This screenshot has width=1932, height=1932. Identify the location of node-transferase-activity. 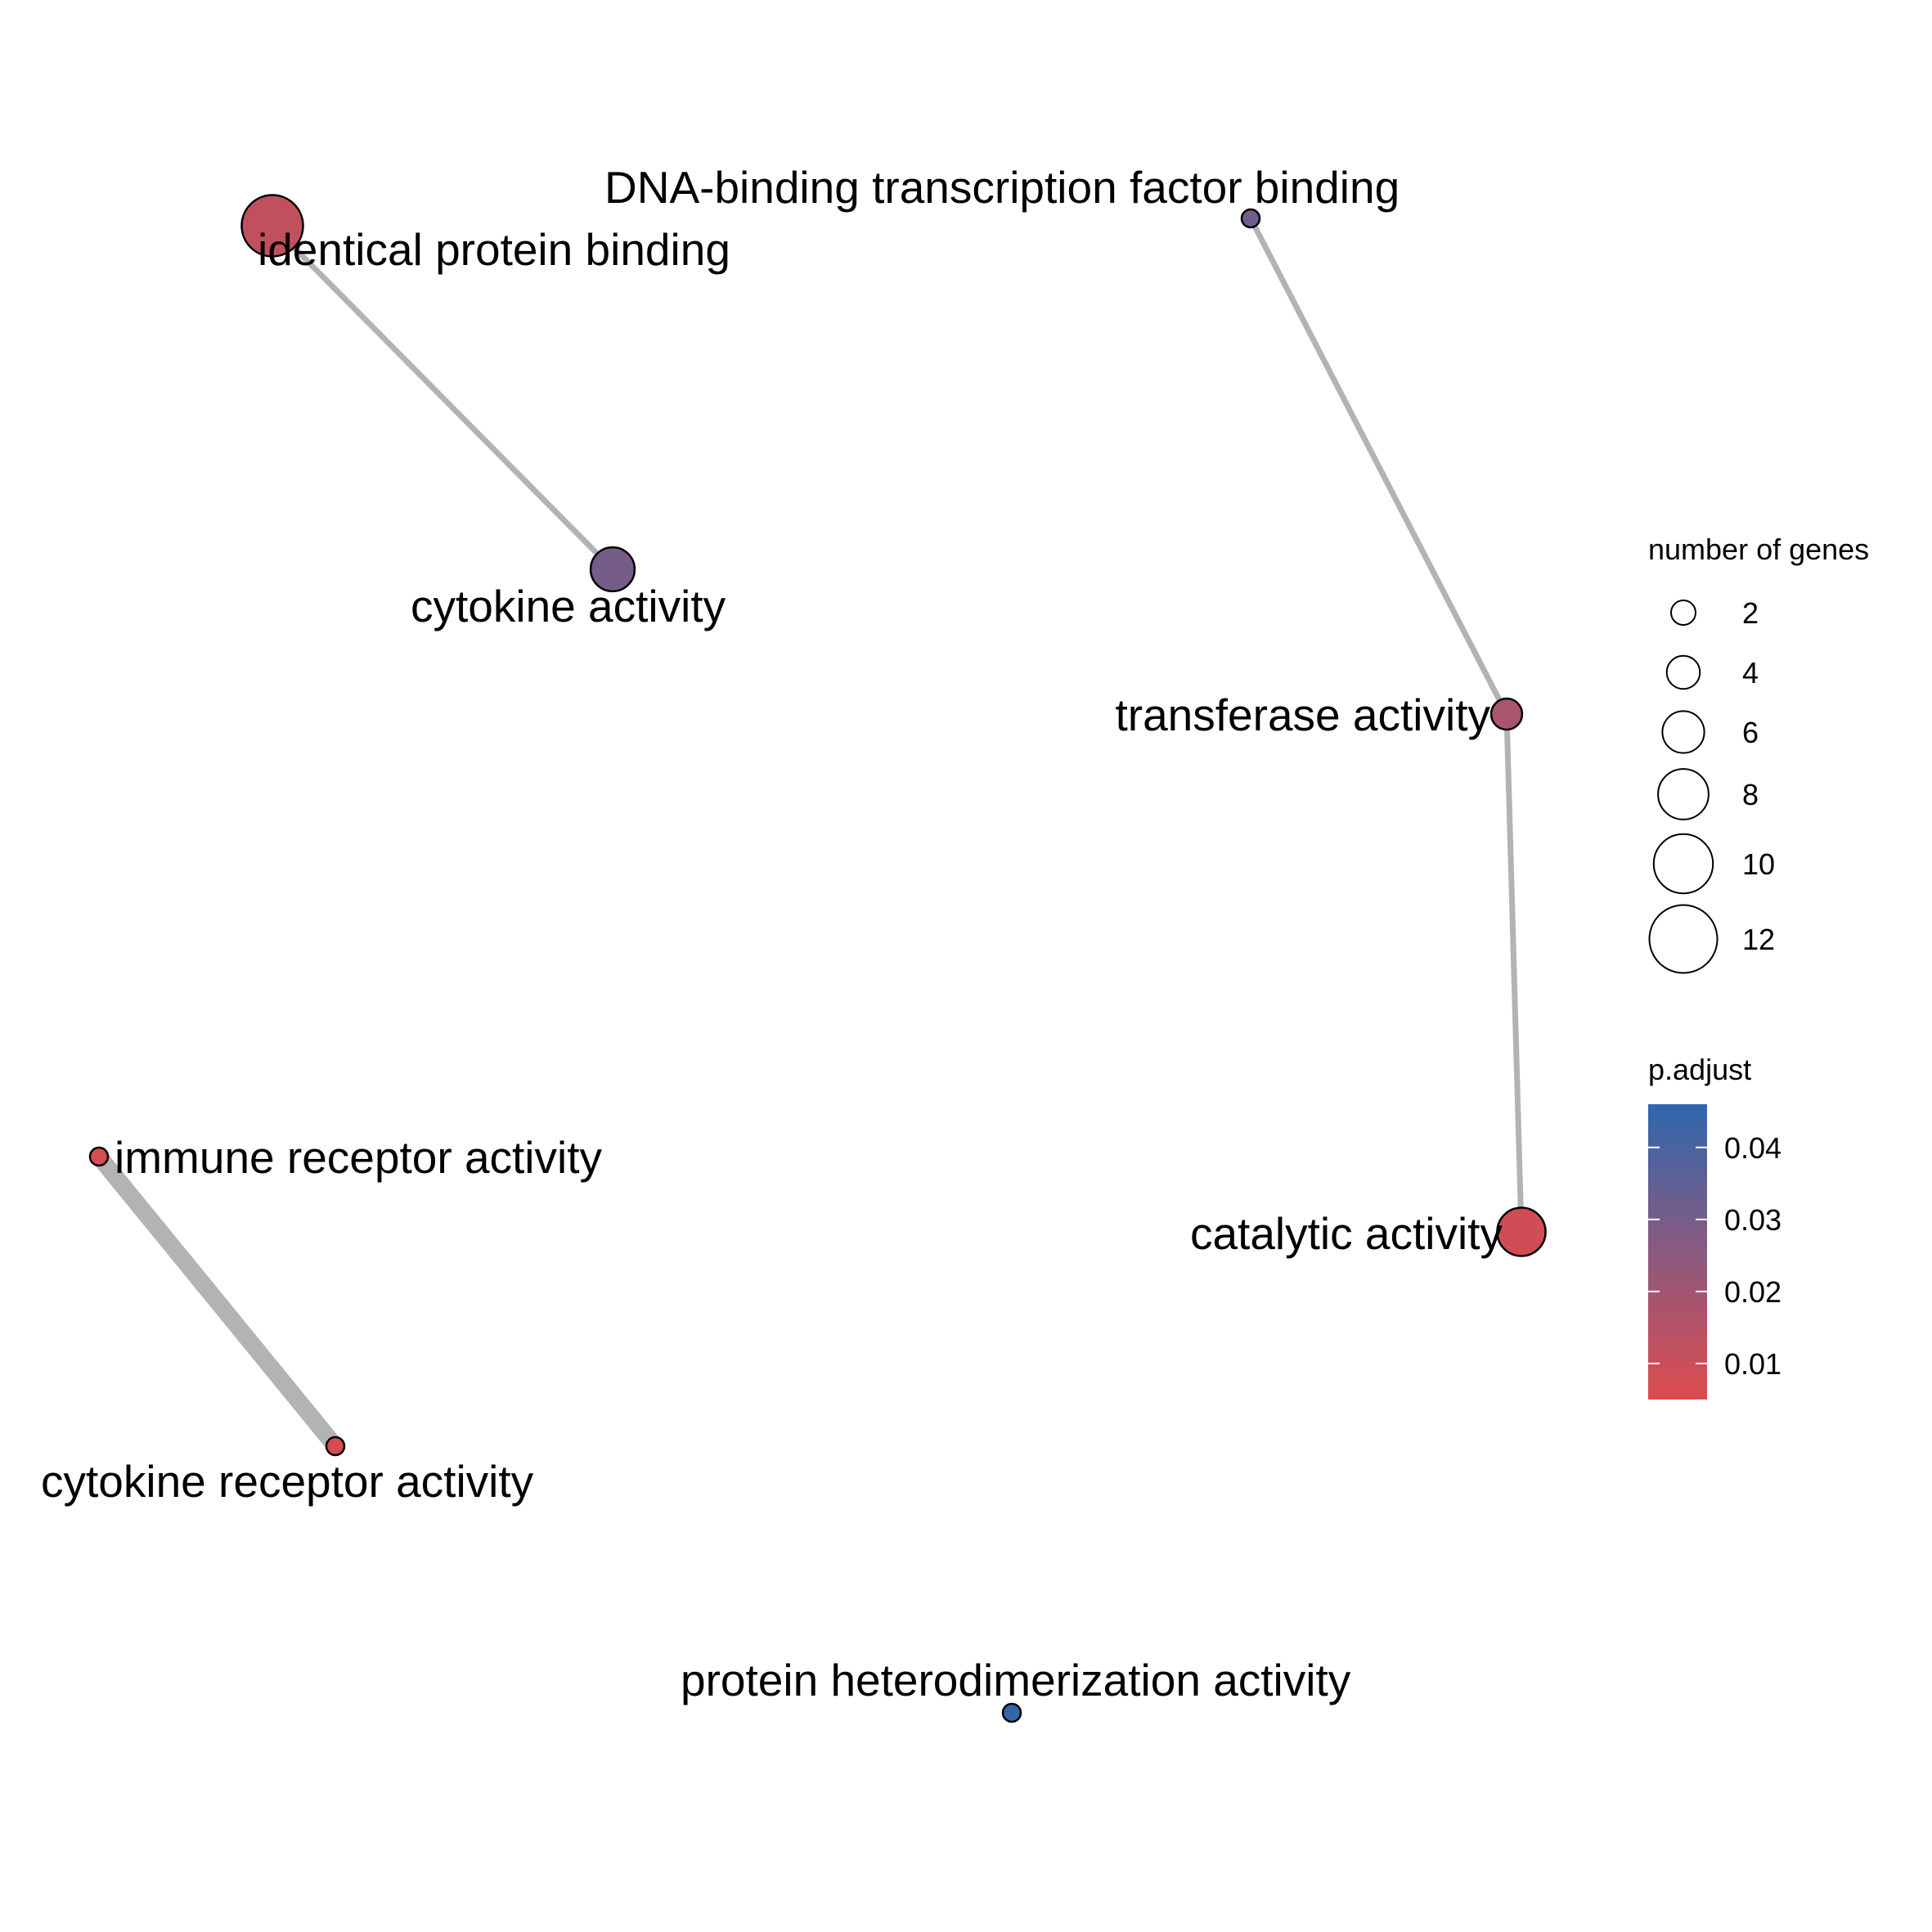
(1507, 714).